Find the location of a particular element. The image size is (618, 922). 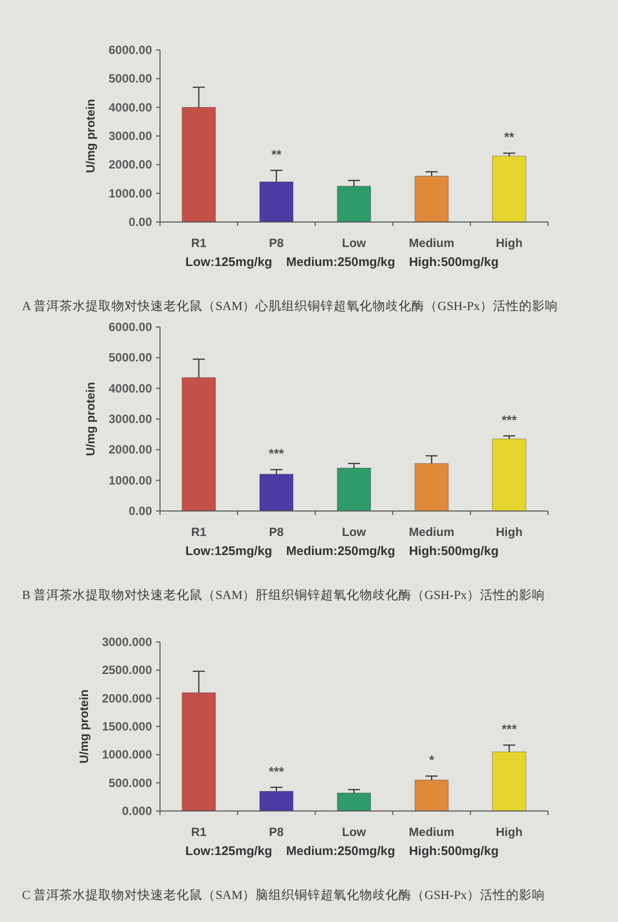

caption: B 普洱茶水提取物对快速老化鼠（SAM）肝组织铜锌超氧化物歧化酶（GSH-Px）活性的影响 is located at coordinates (283, 595).